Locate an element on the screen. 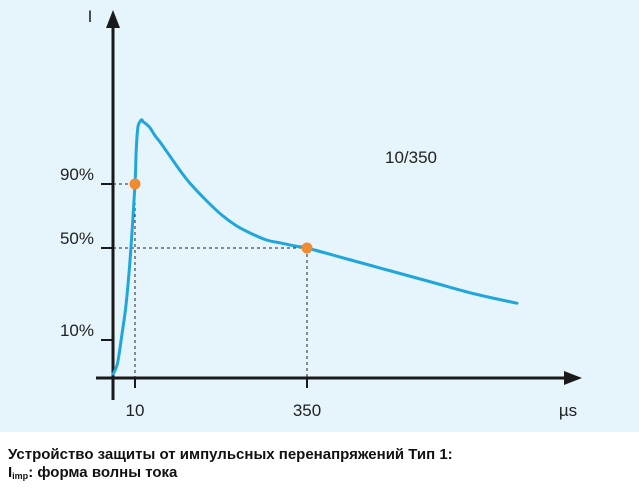 The height and width of the screenshot is (490, 639). y-axis-arrowhead is located at coordinates (113, 19).